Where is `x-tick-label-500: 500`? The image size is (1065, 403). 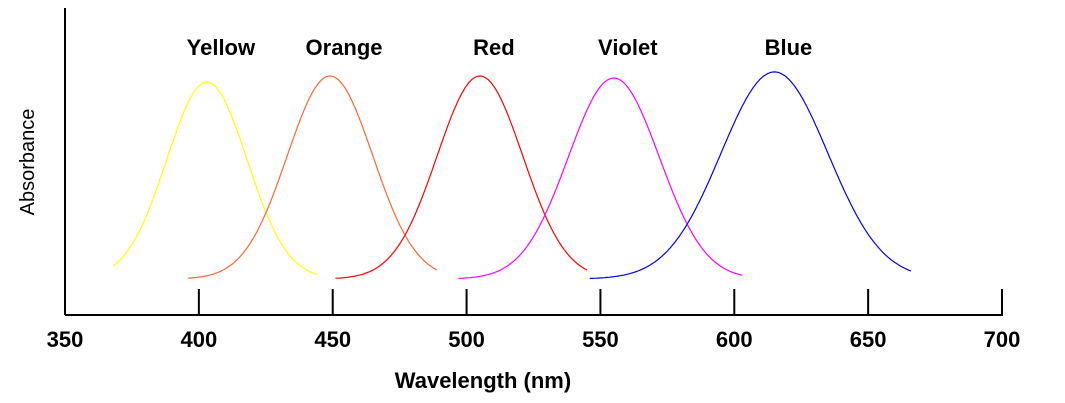
x-tick-label-500: 500 is located at coordinates (466, 339).